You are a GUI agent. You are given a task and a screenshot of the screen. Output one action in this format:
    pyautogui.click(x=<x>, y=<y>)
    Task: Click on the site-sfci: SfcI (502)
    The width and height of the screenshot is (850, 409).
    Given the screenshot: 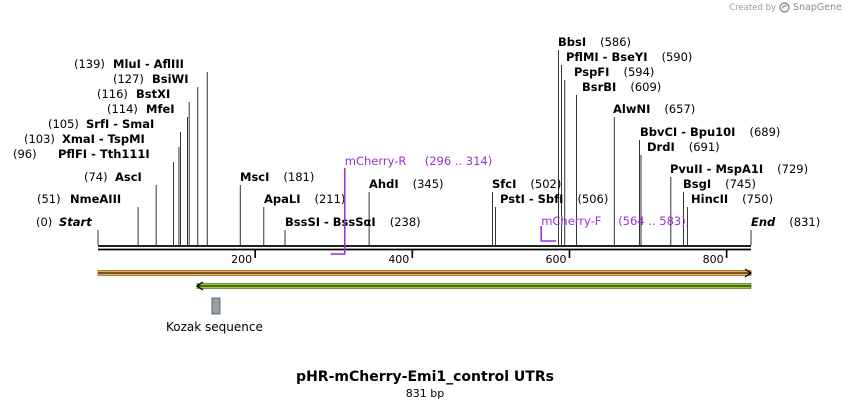 What is the action you would take?
    pyautogui.click(x=526, y=184)
    